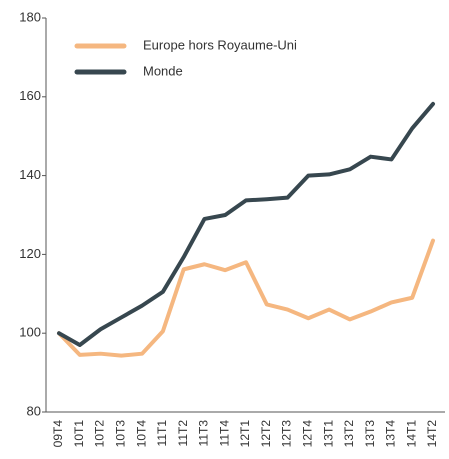 The height and width of the screenshot is (459, 449). I want to click on y-tick-label: 140, so click(30, 174).